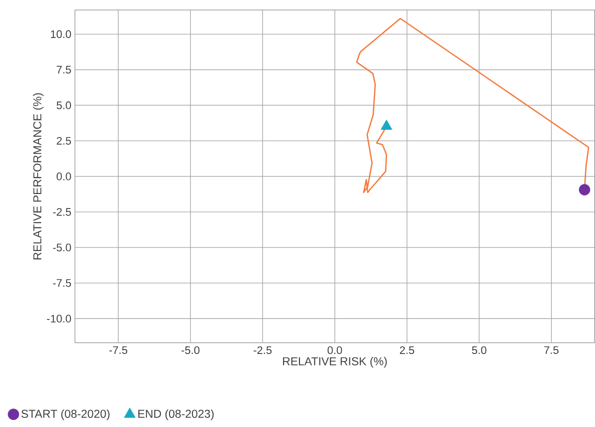  I want to click on x-tick-label: 7.5, so click(551, 350).